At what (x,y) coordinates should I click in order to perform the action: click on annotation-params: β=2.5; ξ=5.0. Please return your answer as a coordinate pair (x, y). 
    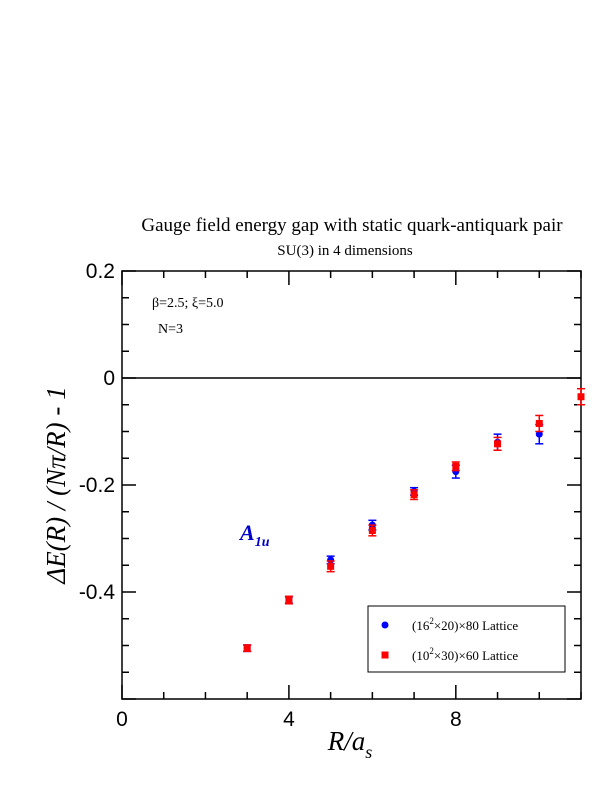
    Looking at the image, I should click on (188, 303).